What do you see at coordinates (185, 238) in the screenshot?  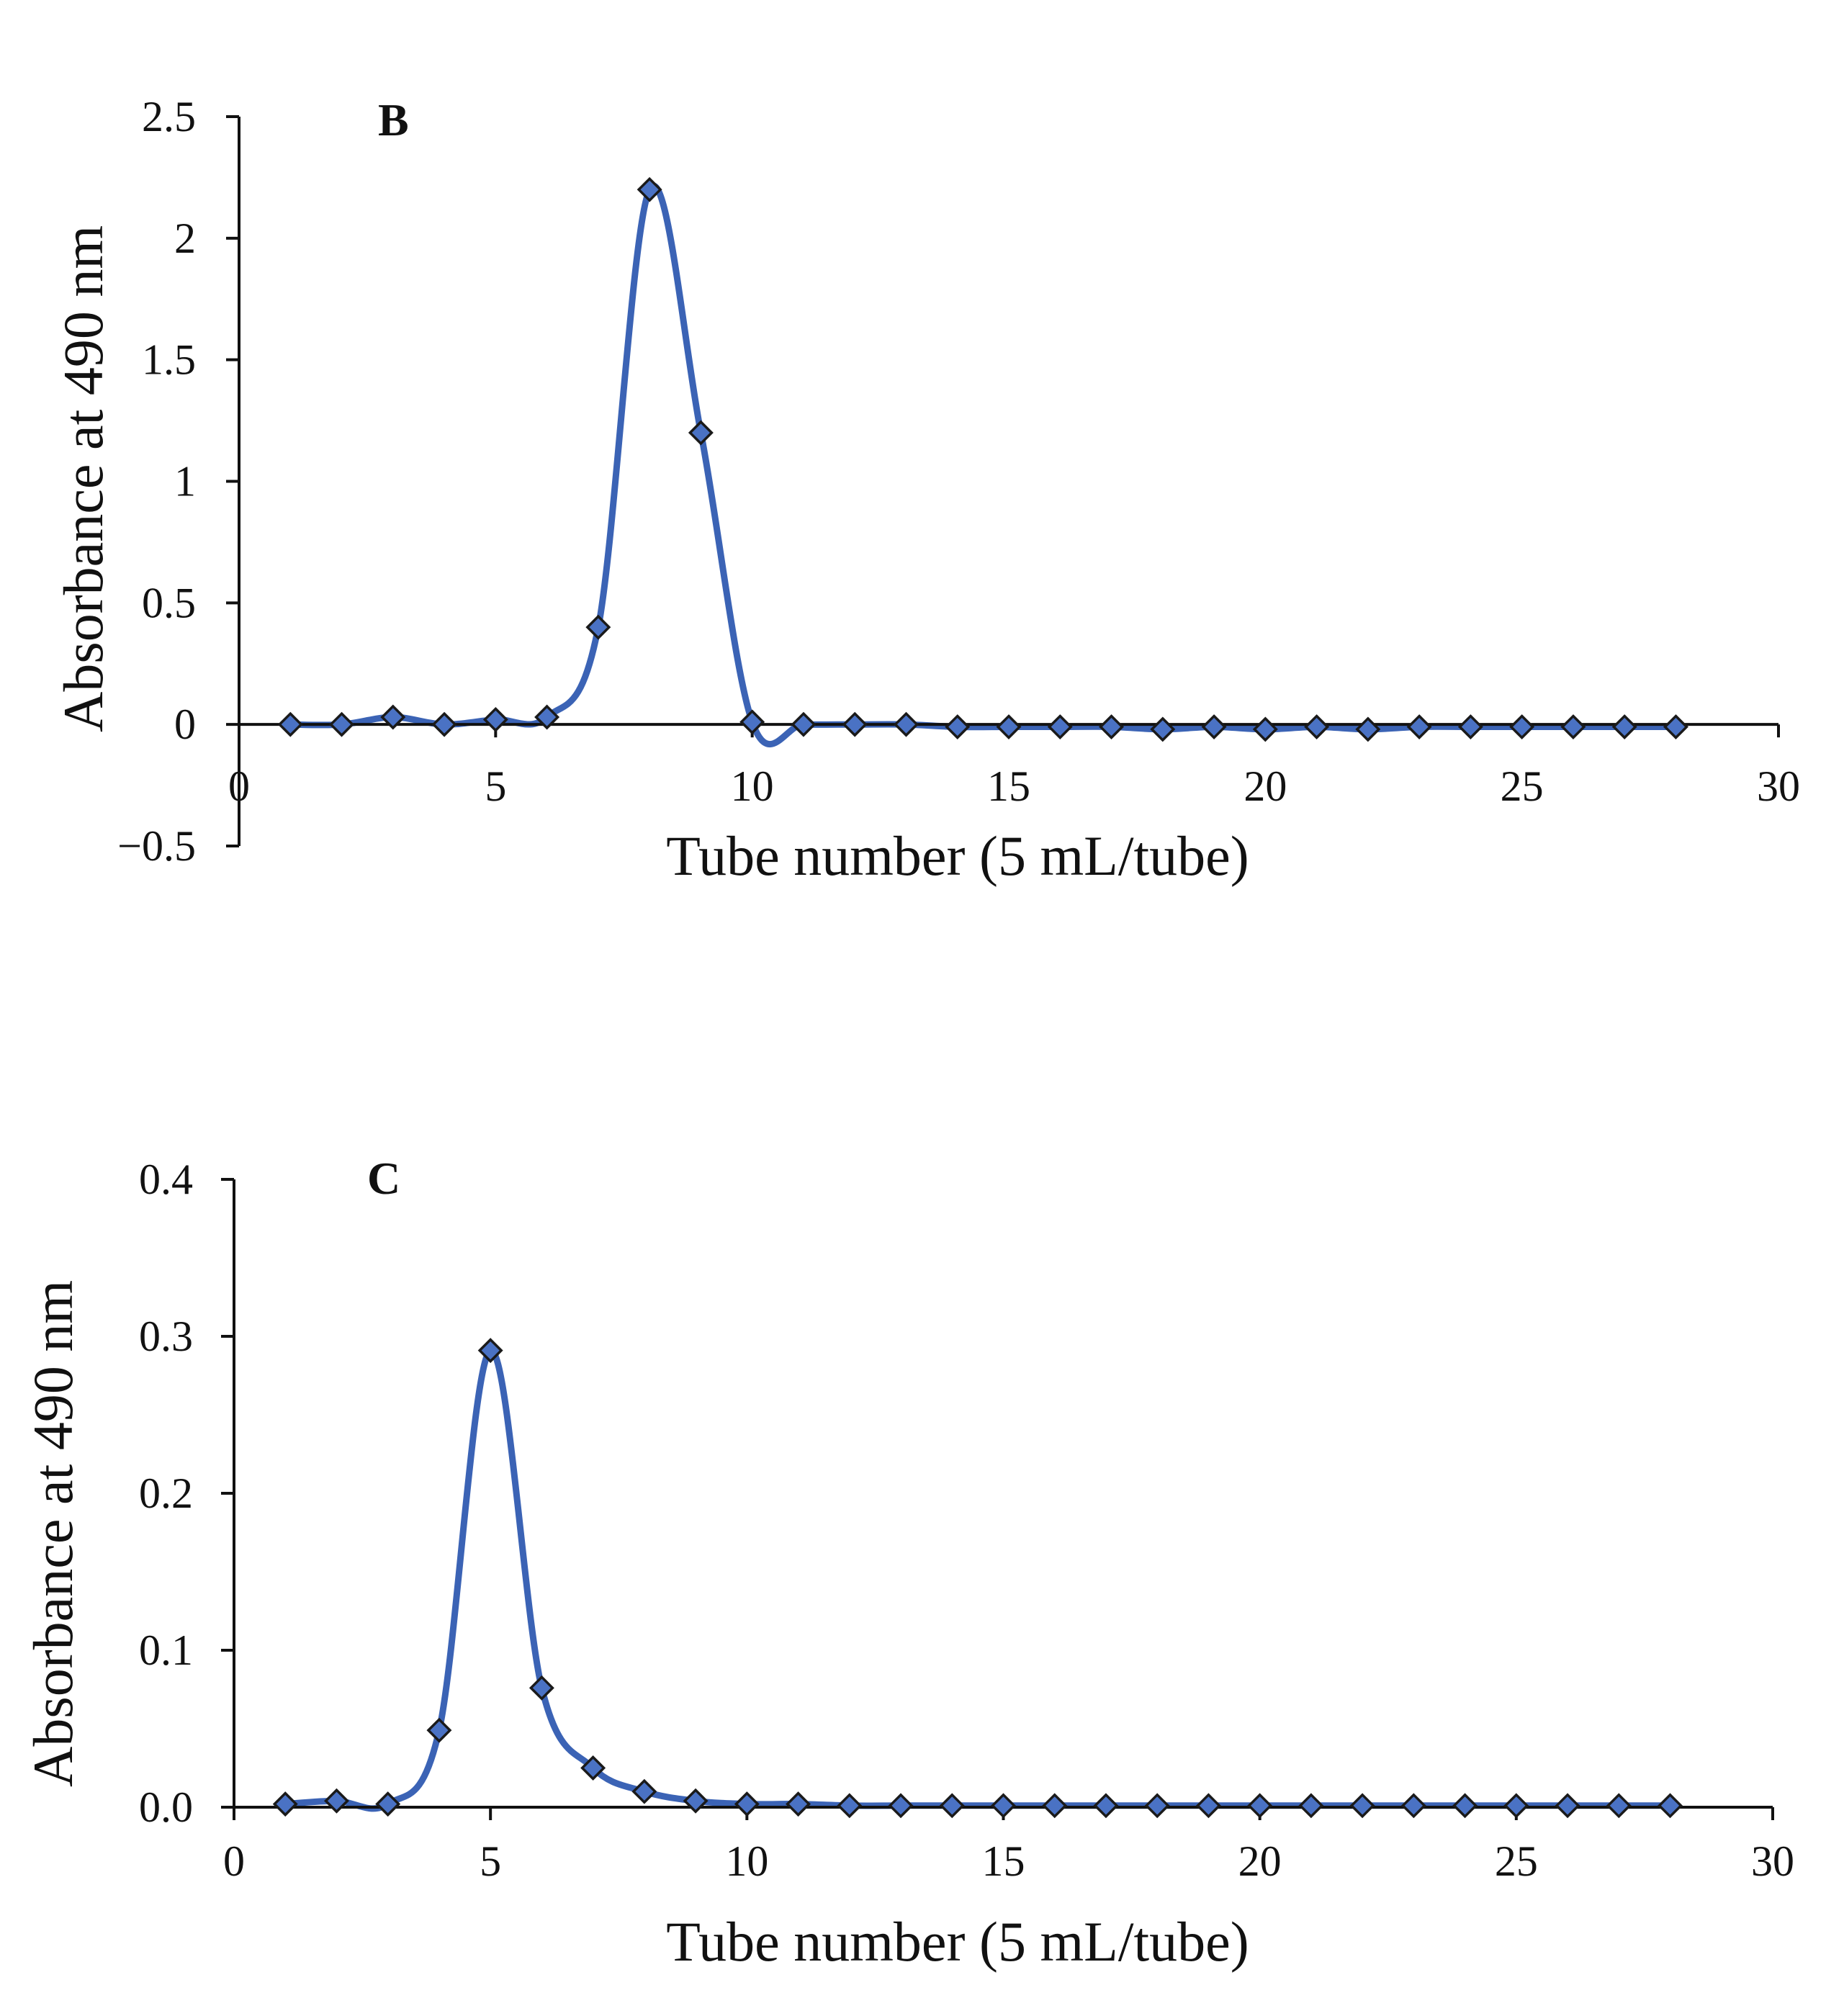 I see `panel-b-y-tick-label: 2` at bounding box center [185, 238].